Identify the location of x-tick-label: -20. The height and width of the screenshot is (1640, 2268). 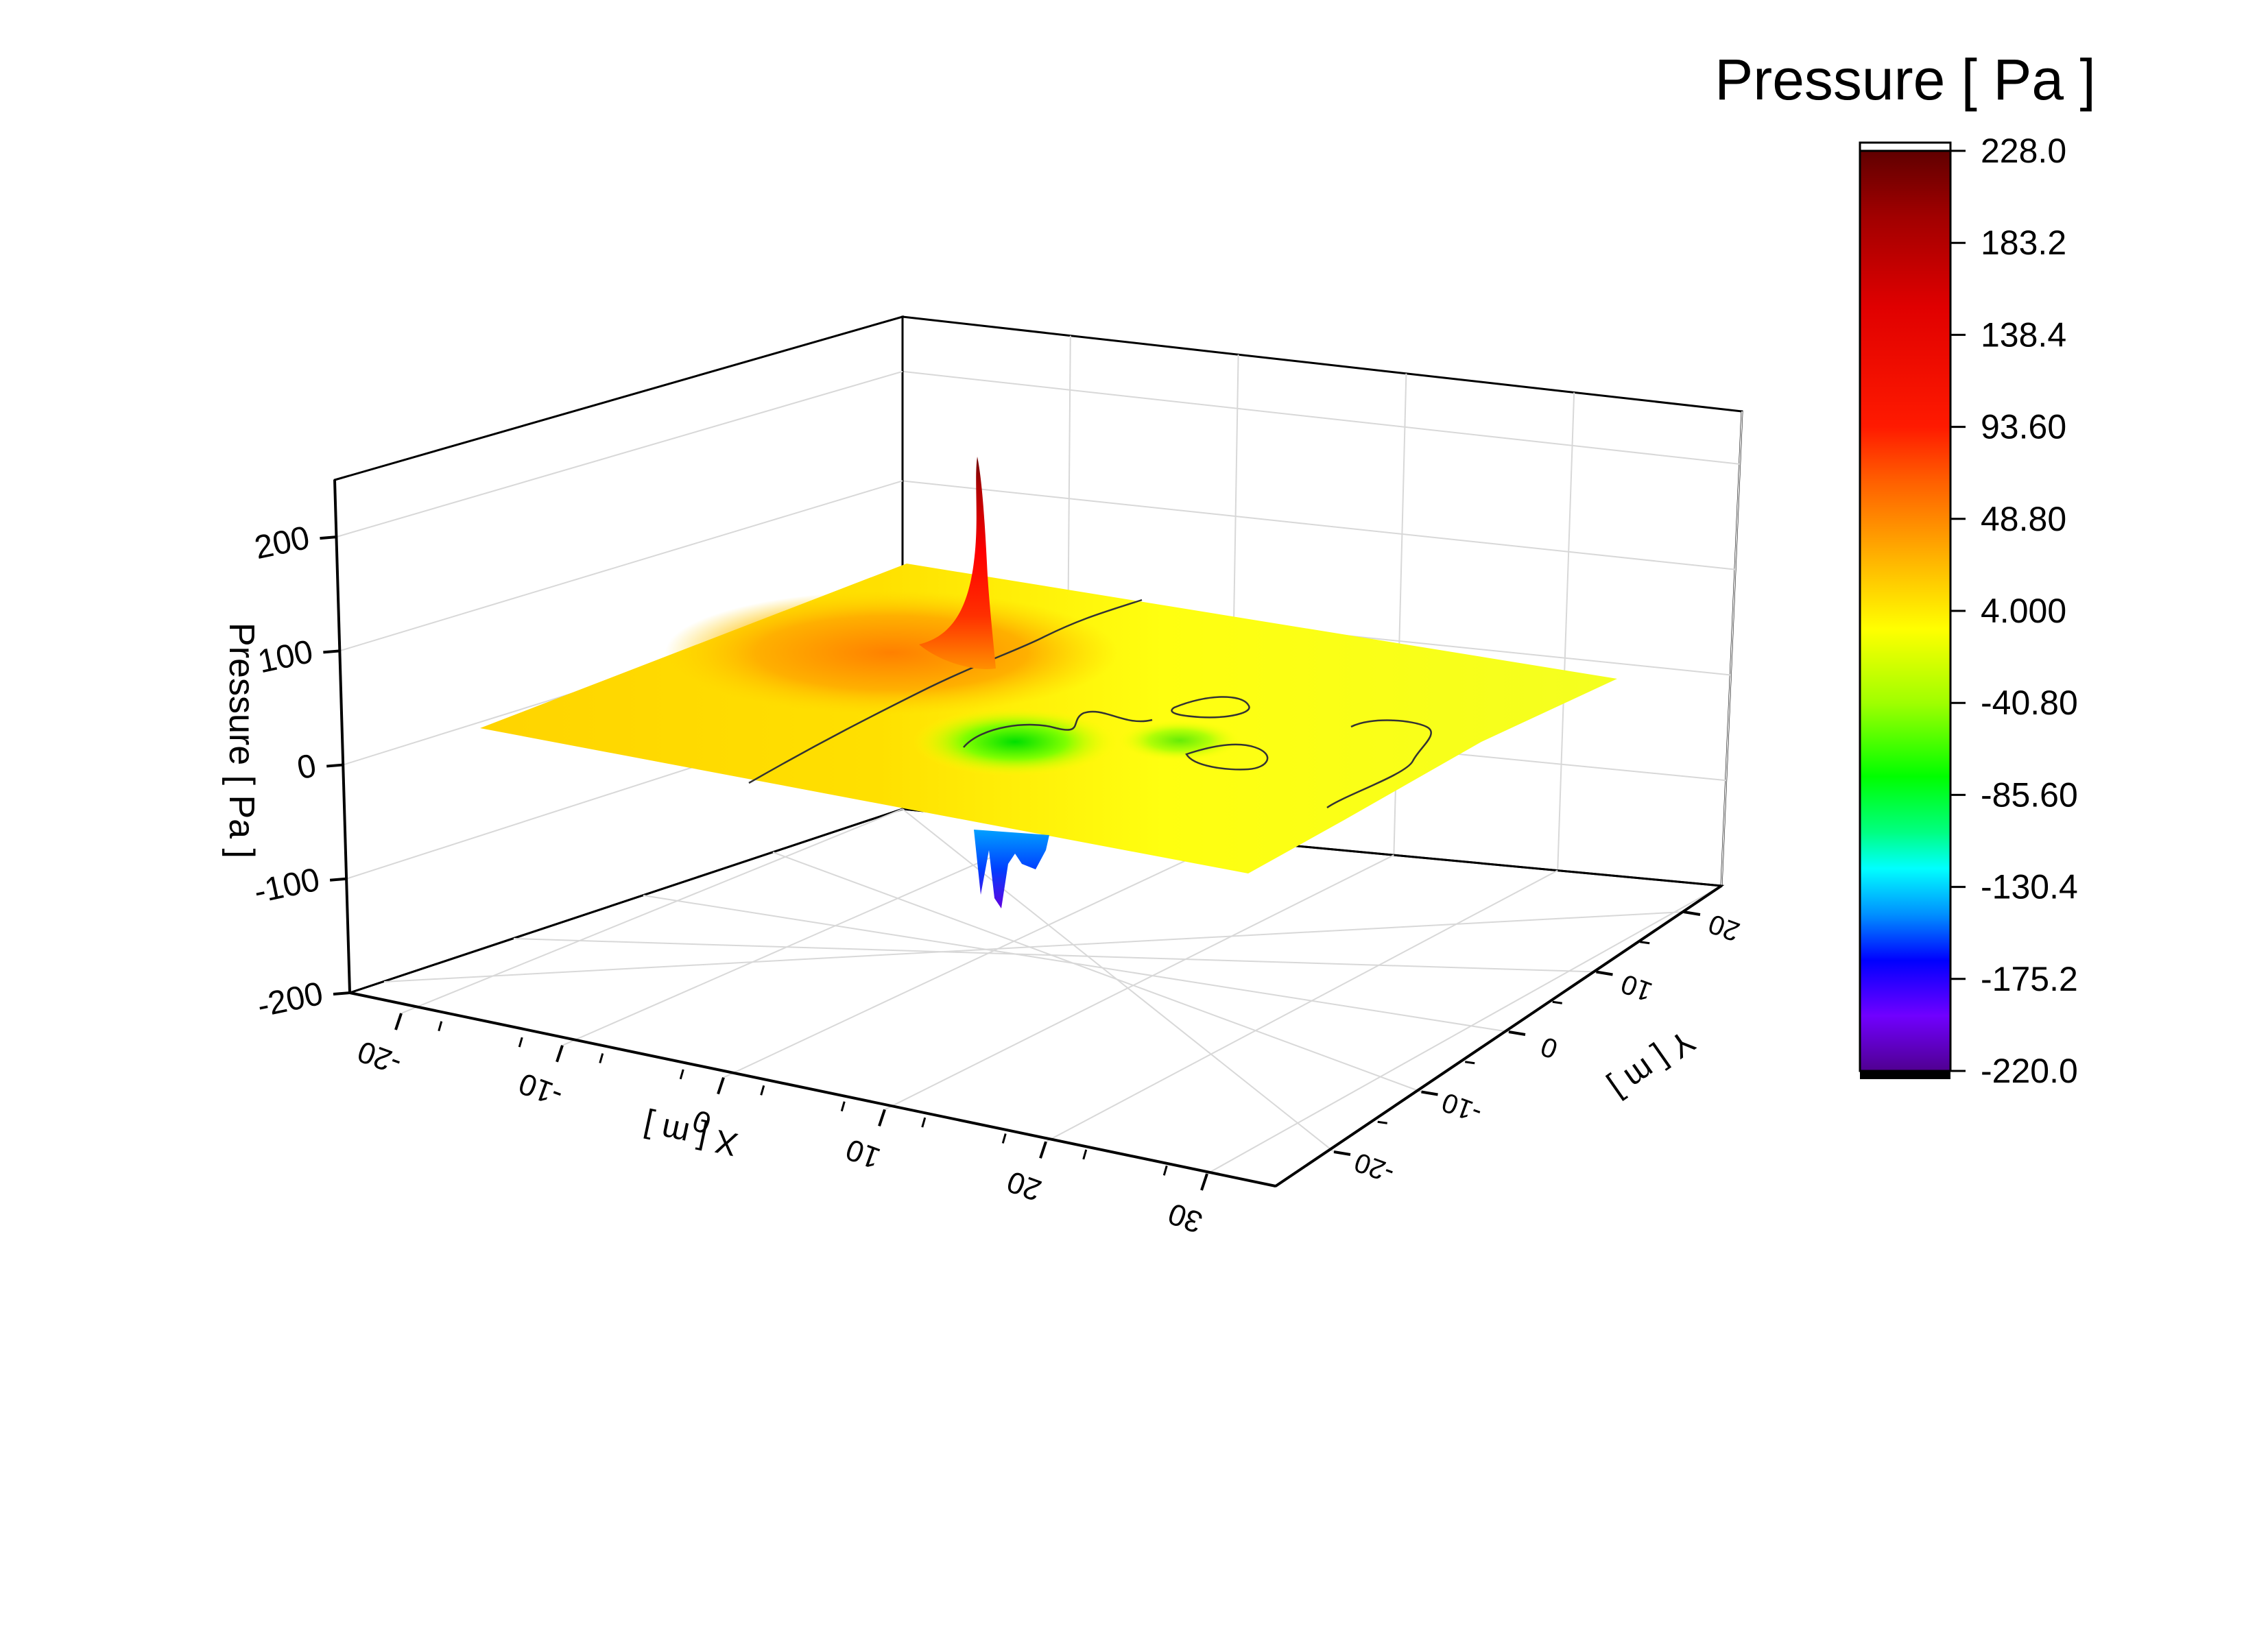
(380, 1057).